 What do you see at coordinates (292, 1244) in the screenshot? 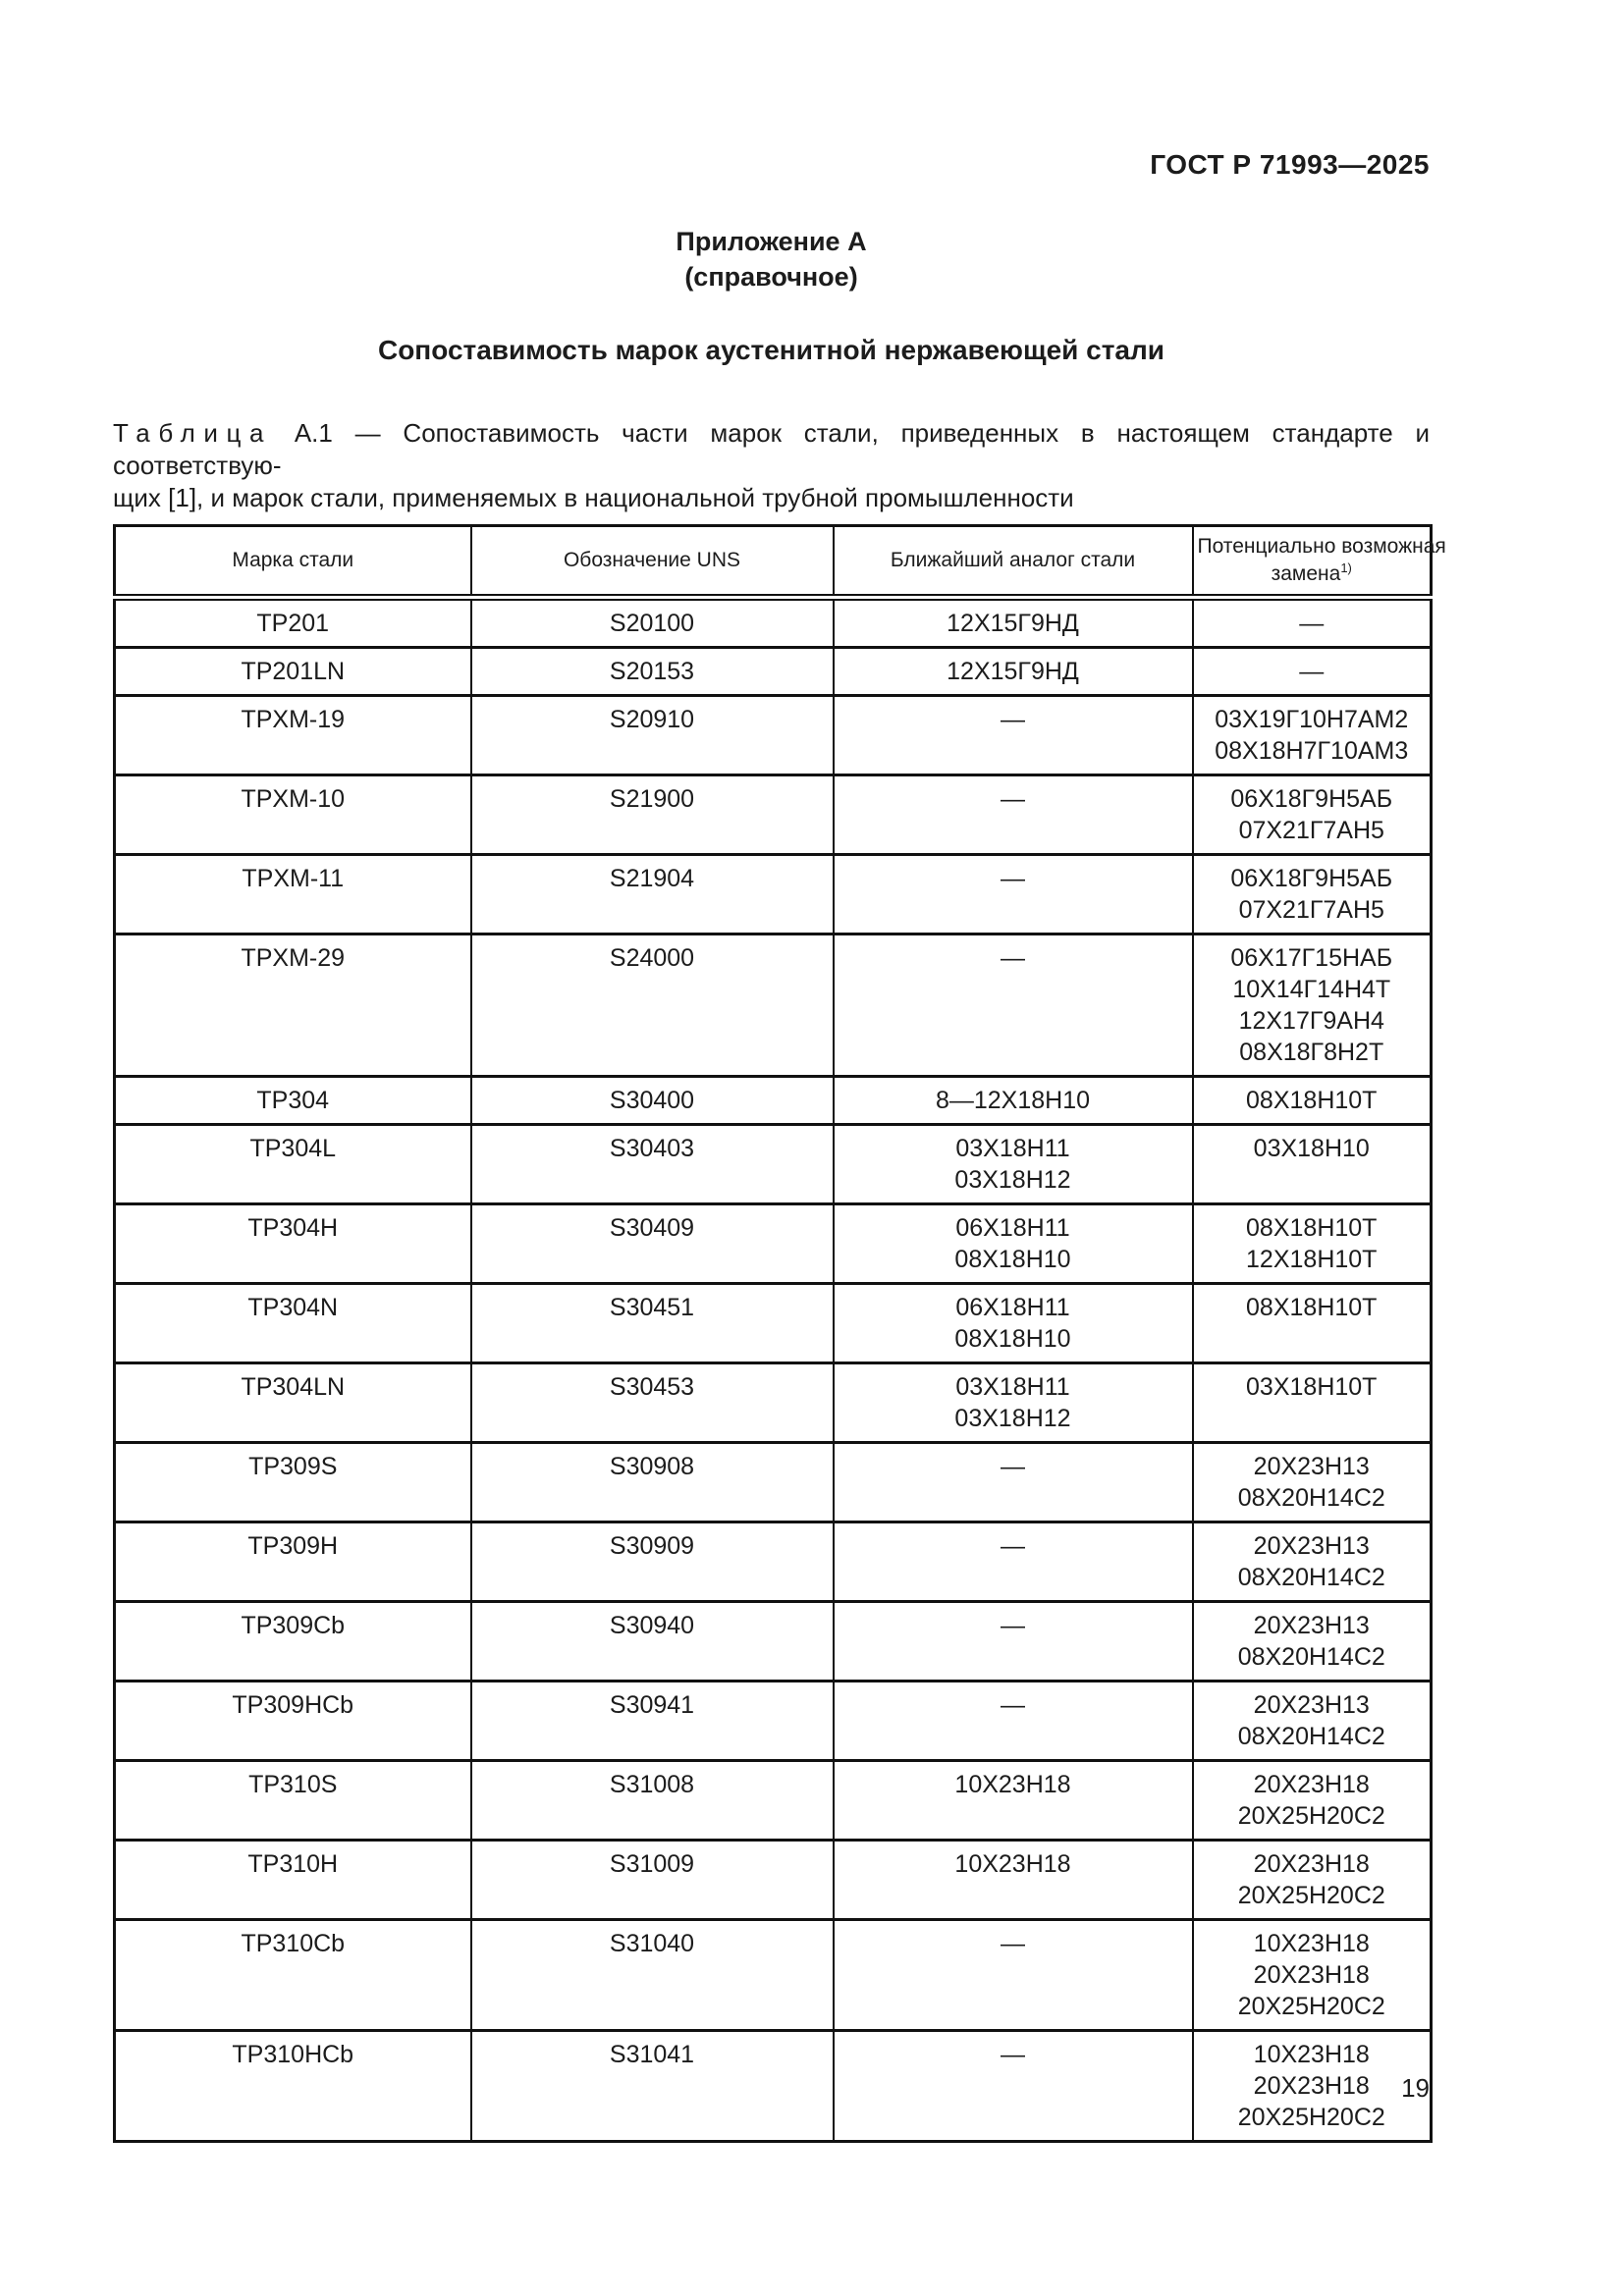
I see `cell-grade: TP304H` at bounding box center [292, 1244].